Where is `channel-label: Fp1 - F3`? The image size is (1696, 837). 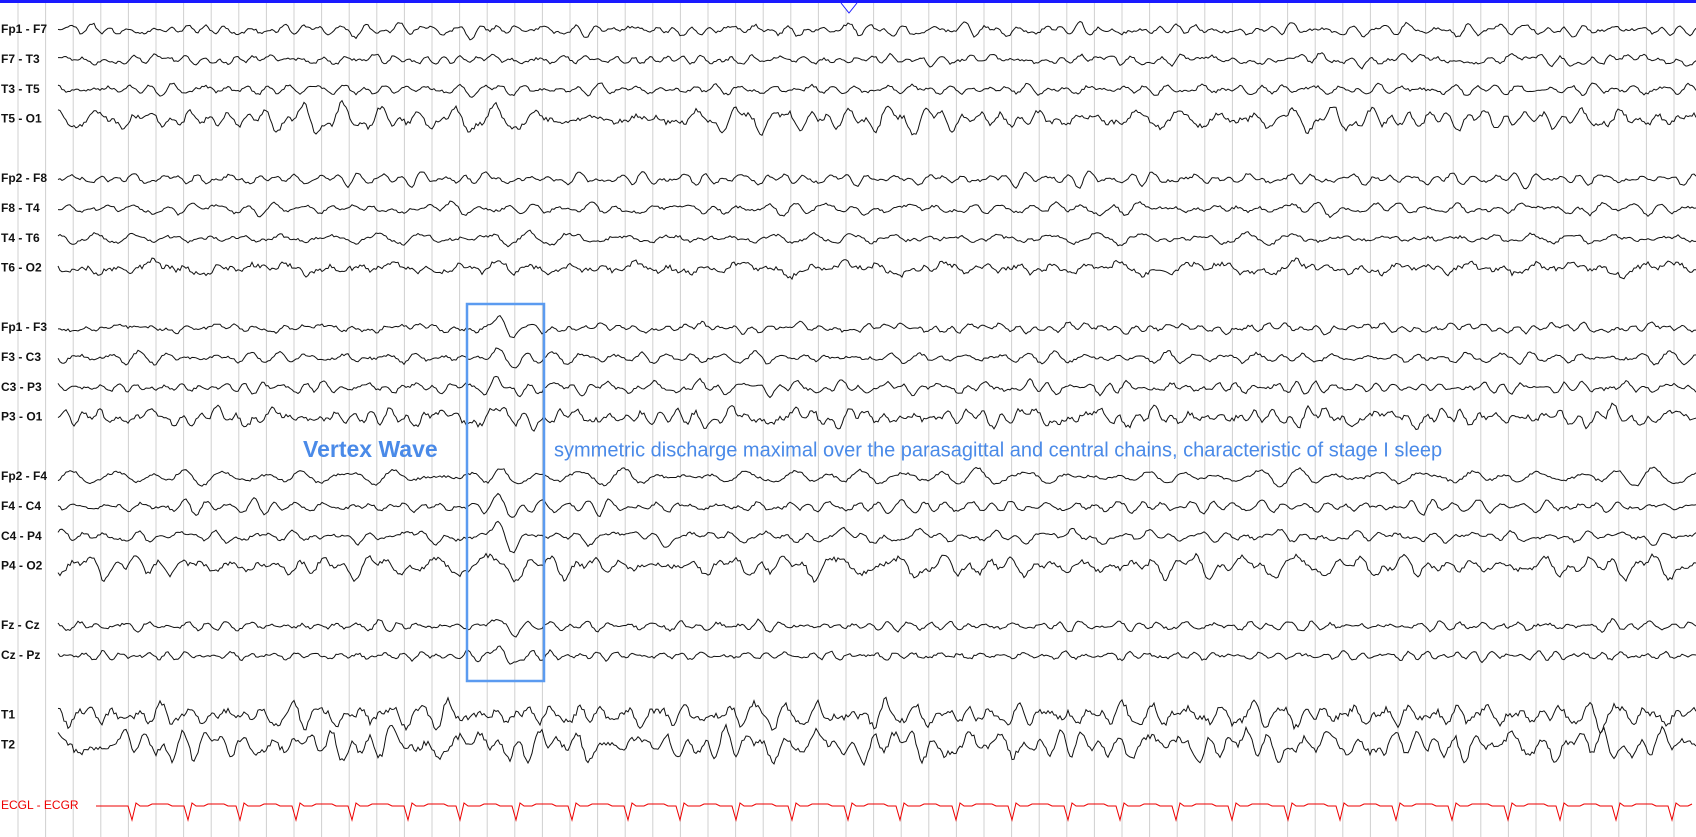
channel-label: Fp1 - F3 is located at coordinates (24, 327).